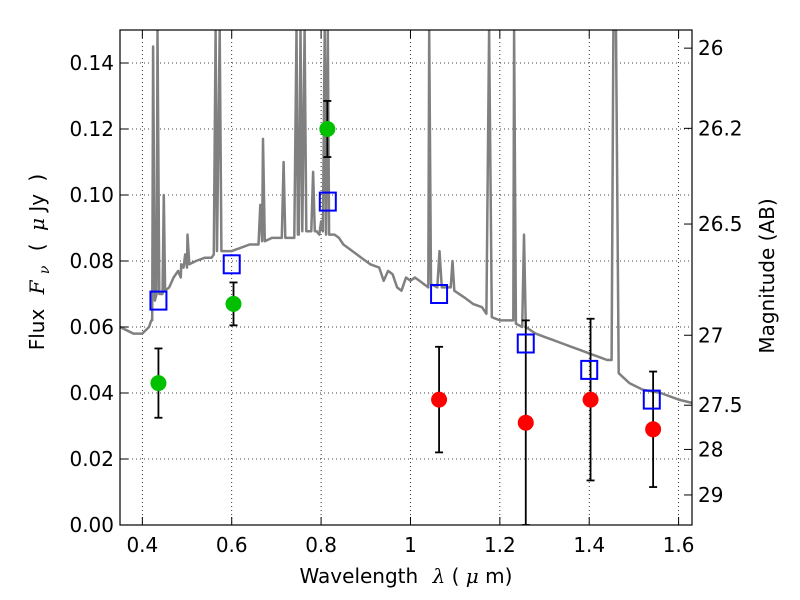 The image size is (800, 600). What do you see at coordinates (679, 545) in the screenshot?
I see `x-tick-label: 1.6` at bounding box center [679, 545].